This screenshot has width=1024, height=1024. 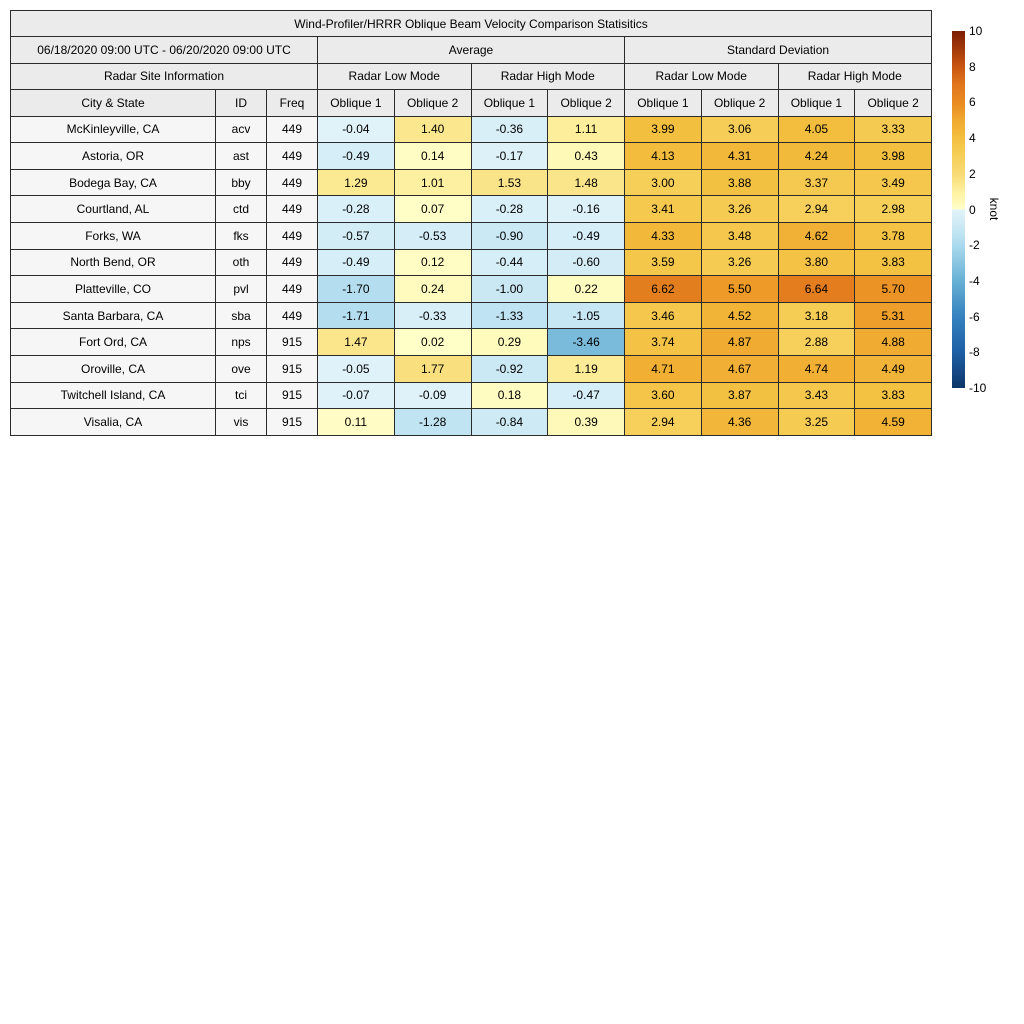 What do you see at coordinates (113, 342) in the screenshot?
I see `cell-city-state: Fort Ord, CA` at bounding box center [113, 342].